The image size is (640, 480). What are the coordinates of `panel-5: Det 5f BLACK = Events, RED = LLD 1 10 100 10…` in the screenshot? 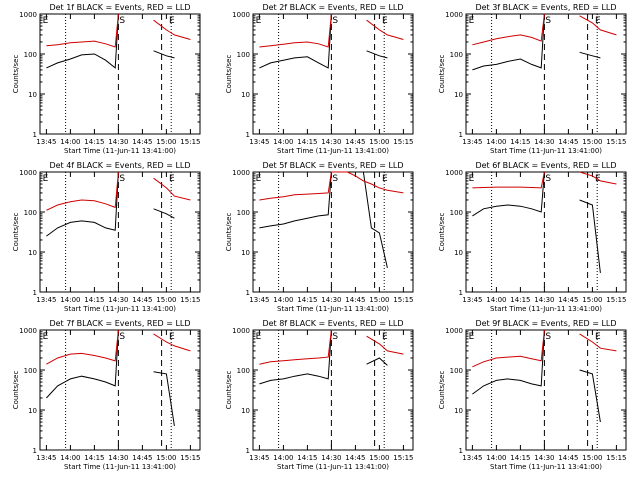 It's located at (319, 237).